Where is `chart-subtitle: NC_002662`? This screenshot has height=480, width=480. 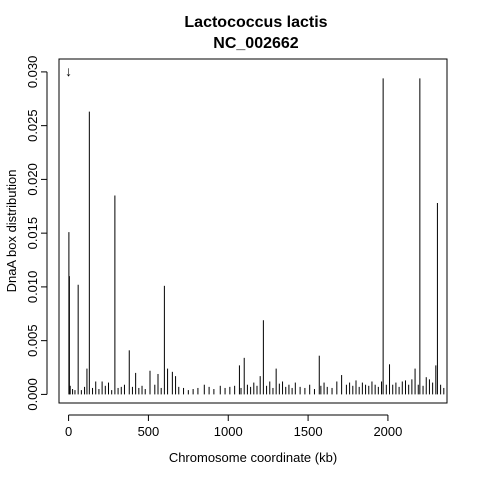 chart-subtitle: NC_002662 is located at coordinates (256, 43).